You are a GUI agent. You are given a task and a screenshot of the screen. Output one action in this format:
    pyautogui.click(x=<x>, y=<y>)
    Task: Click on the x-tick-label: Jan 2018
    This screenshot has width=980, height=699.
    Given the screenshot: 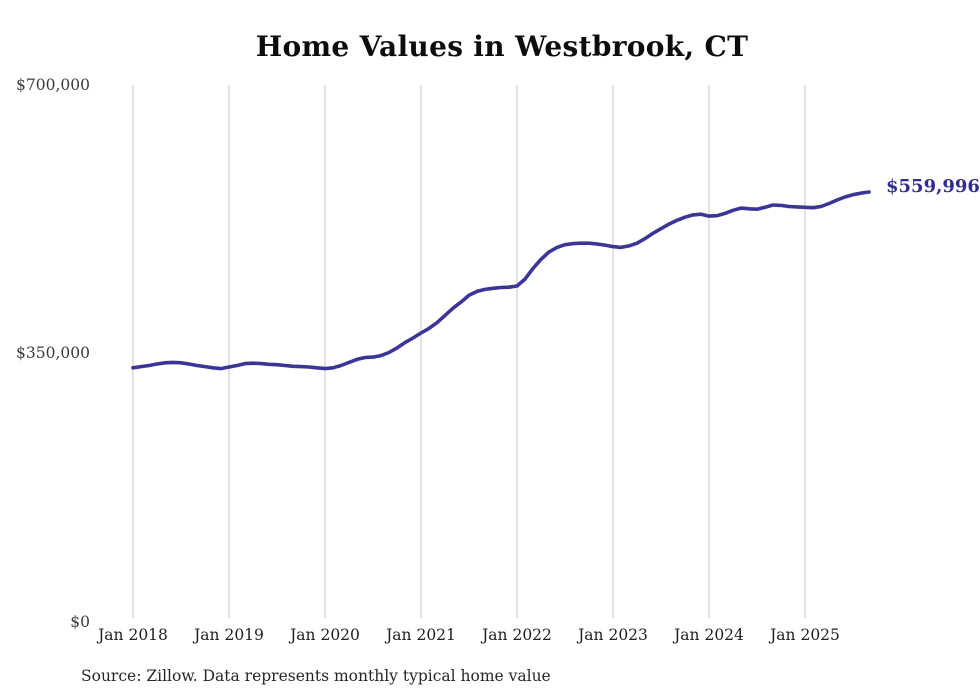 What is the action you would take?
    pyautogui.click(x=133, y=635)
    